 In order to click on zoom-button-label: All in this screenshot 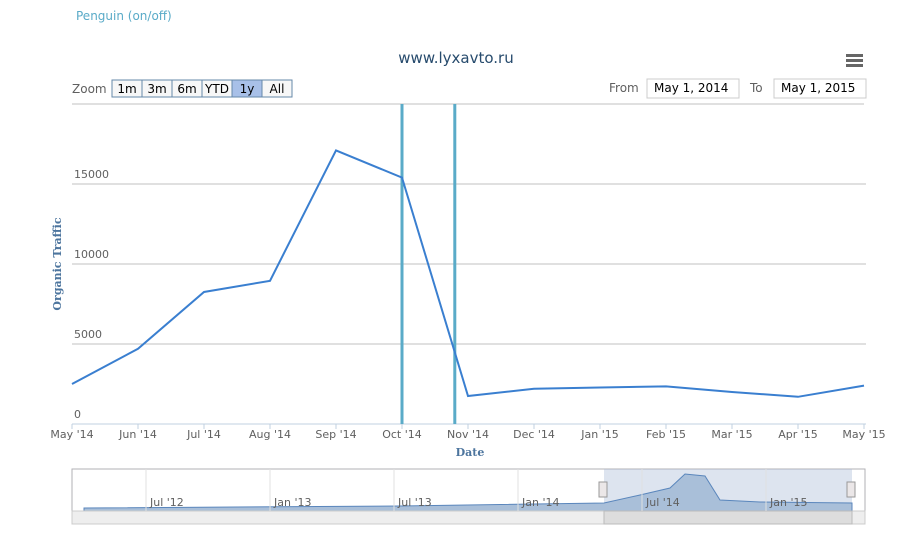, I will do `click(277, 89)`.